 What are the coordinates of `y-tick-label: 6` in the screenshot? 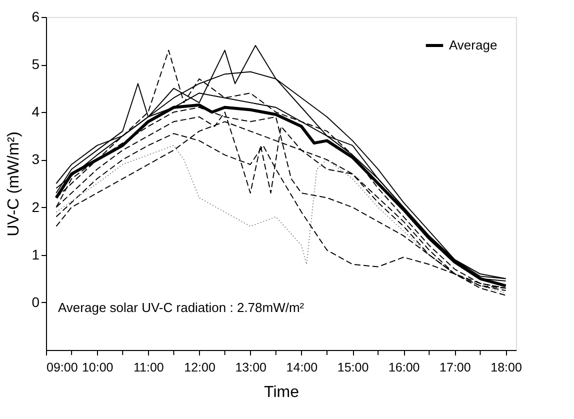 It's located at (36, 16).